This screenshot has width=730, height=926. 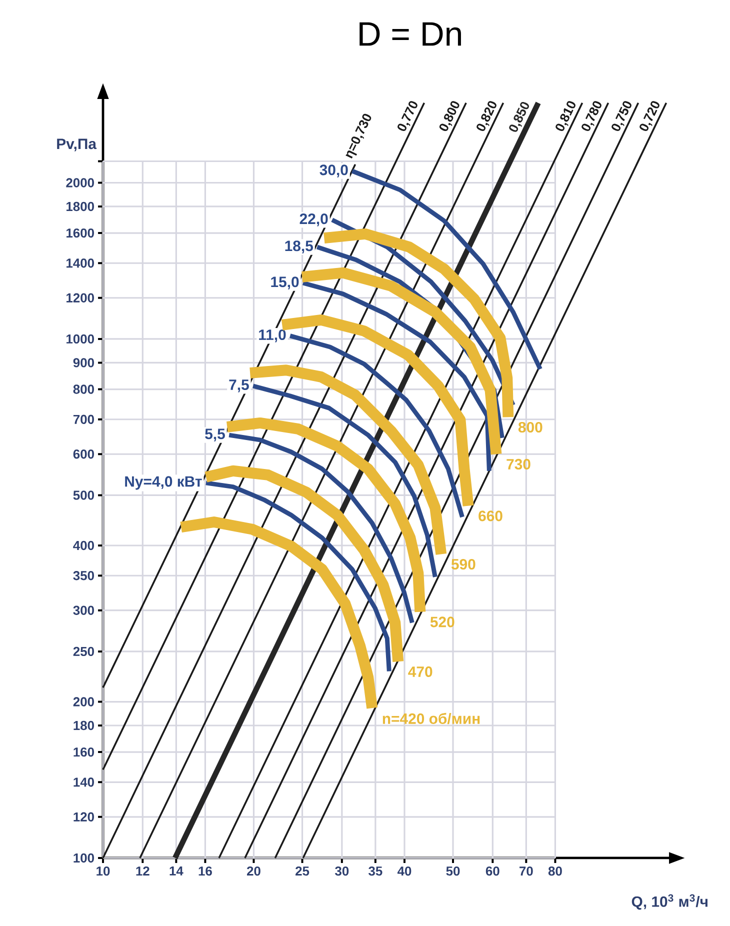 What do you see at coordinates (463, 564) in the screenshot?
I see `series-label: 590` at bounding box center [463, 564].